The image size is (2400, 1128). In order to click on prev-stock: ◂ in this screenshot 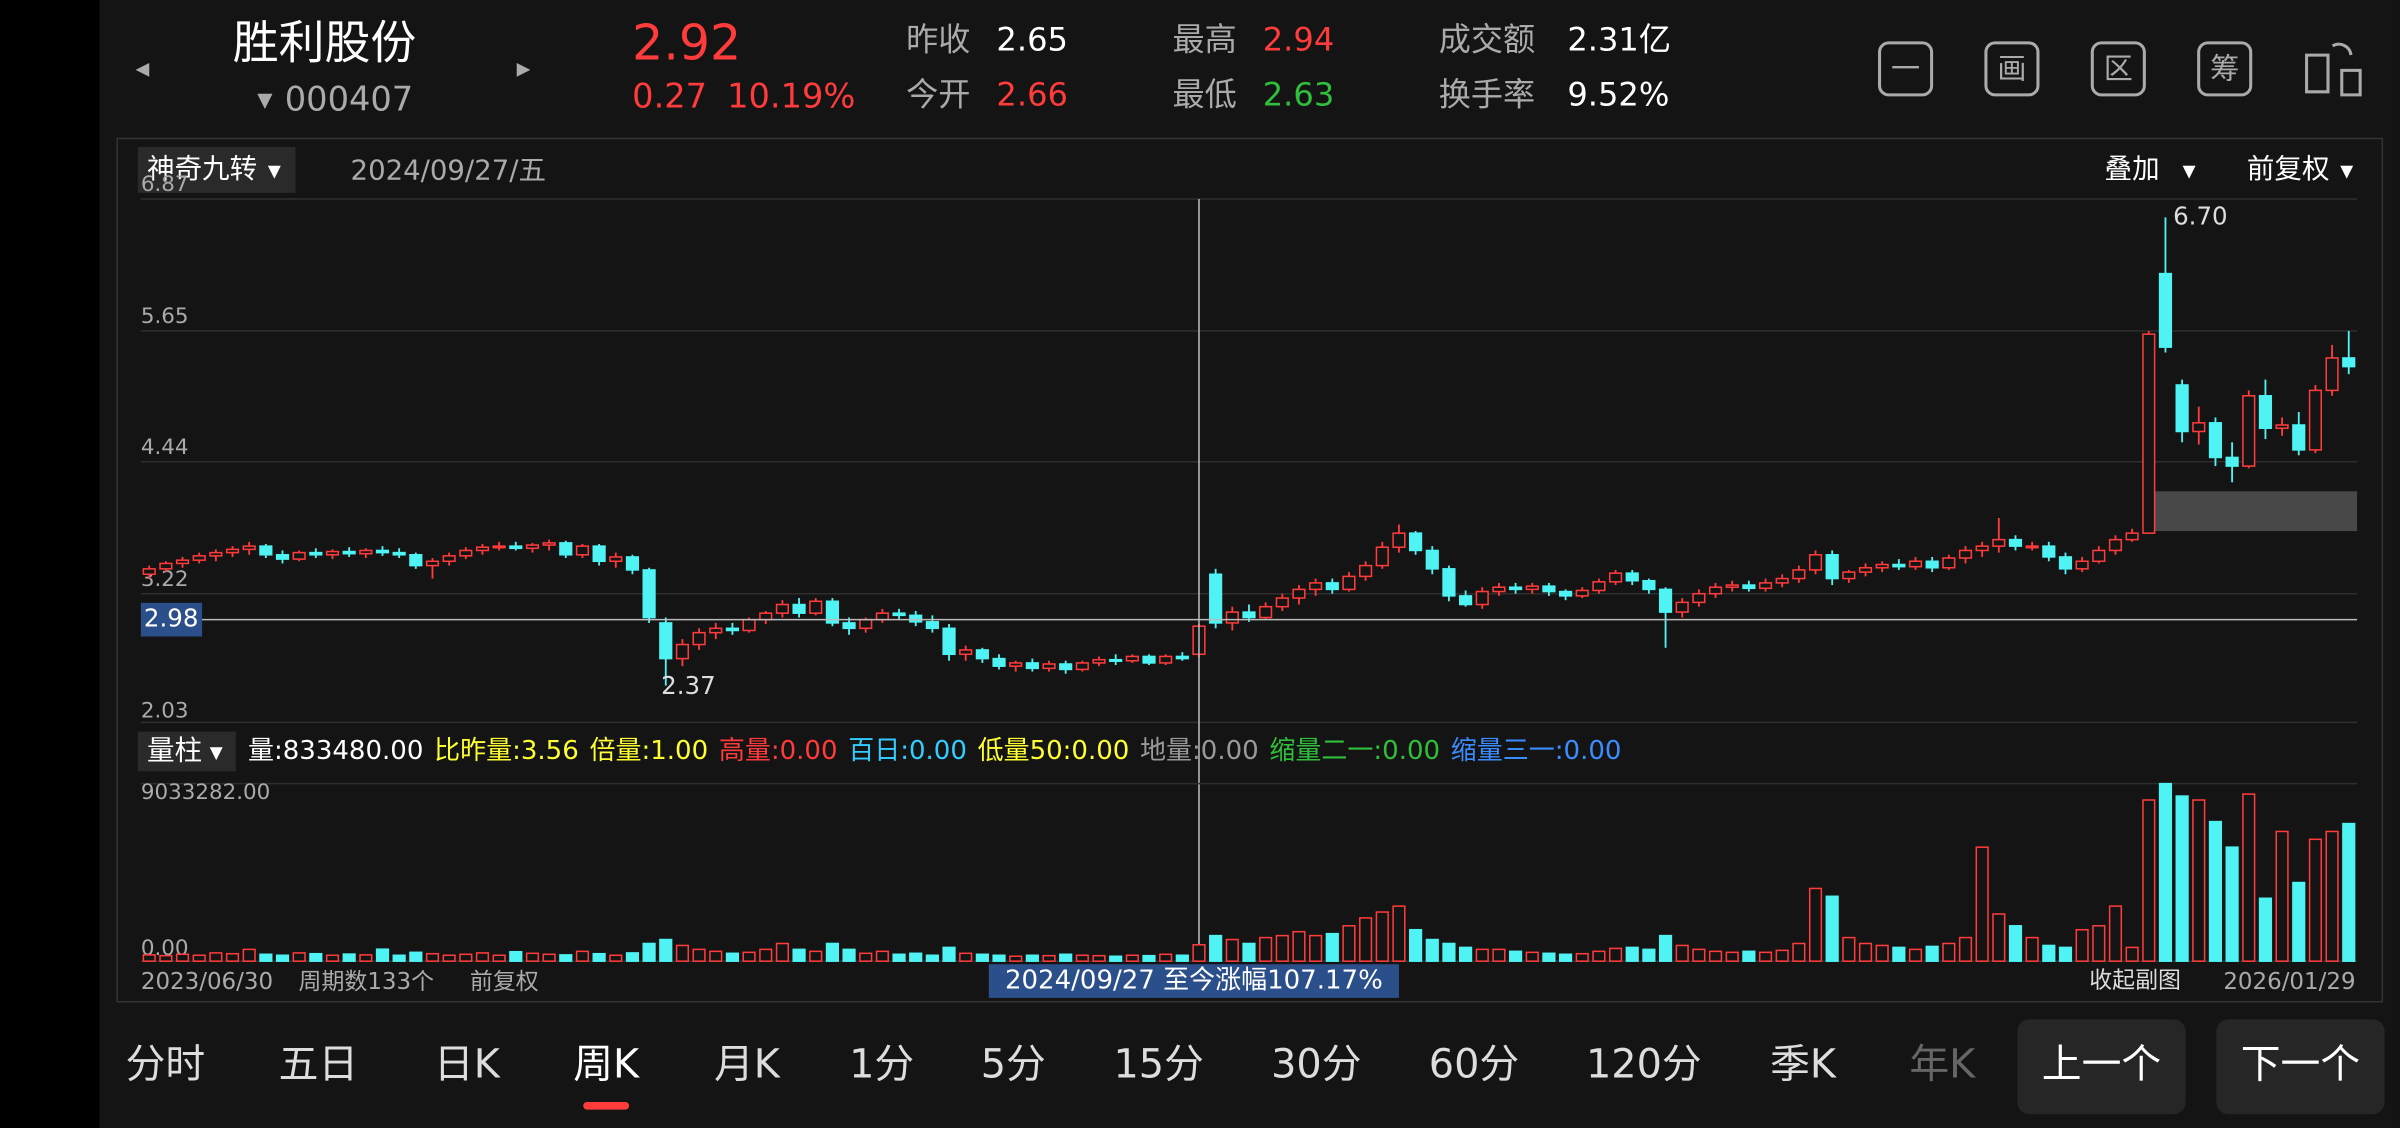, I will do `click(142, 68)`.